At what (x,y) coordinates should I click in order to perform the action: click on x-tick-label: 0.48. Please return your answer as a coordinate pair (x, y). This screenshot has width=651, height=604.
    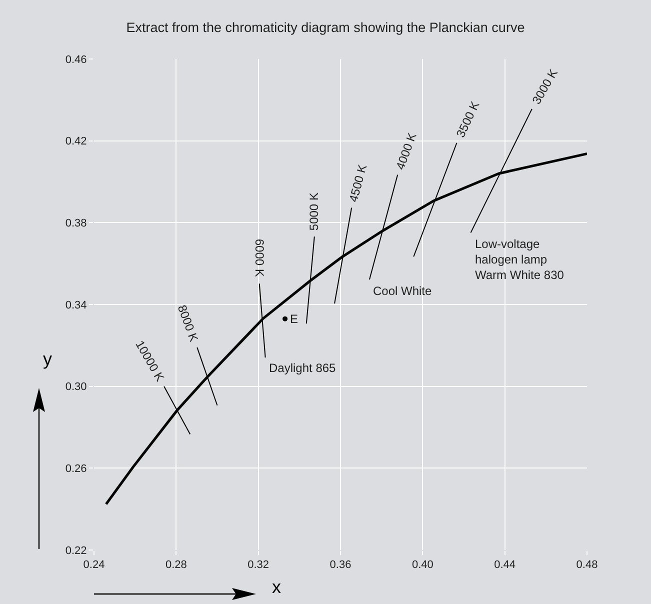
    Looking at the image, I should click on (587, 565).